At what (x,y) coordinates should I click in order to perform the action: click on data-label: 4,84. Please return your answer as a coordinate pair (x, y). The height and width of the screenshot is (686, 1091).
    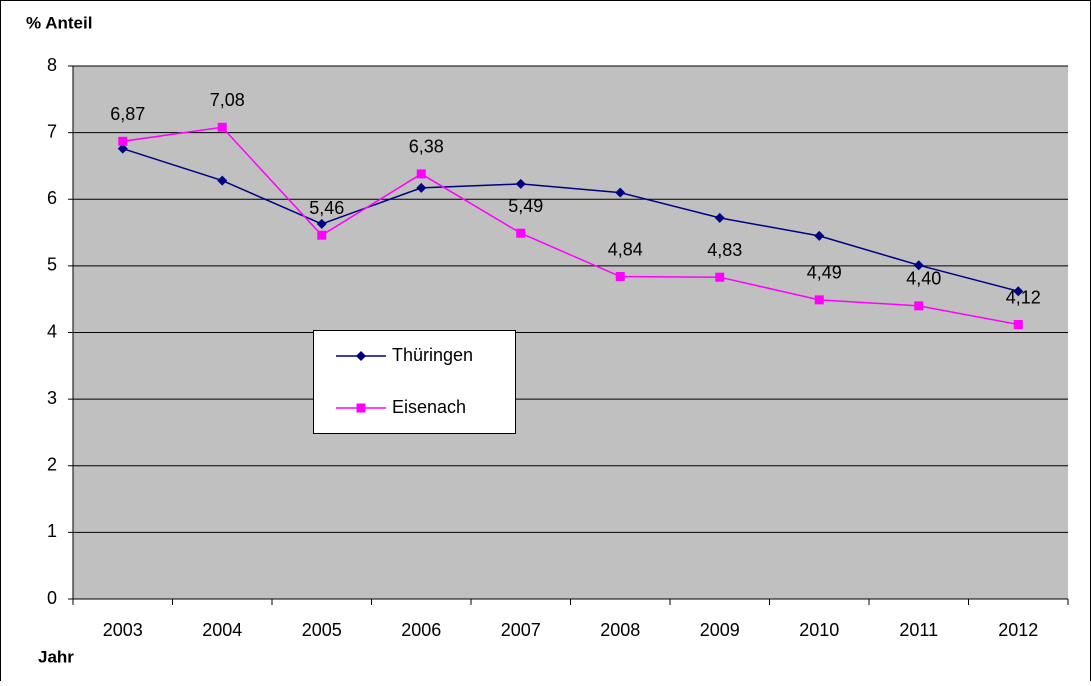
    Looking at the image, I should click on (625, 249).